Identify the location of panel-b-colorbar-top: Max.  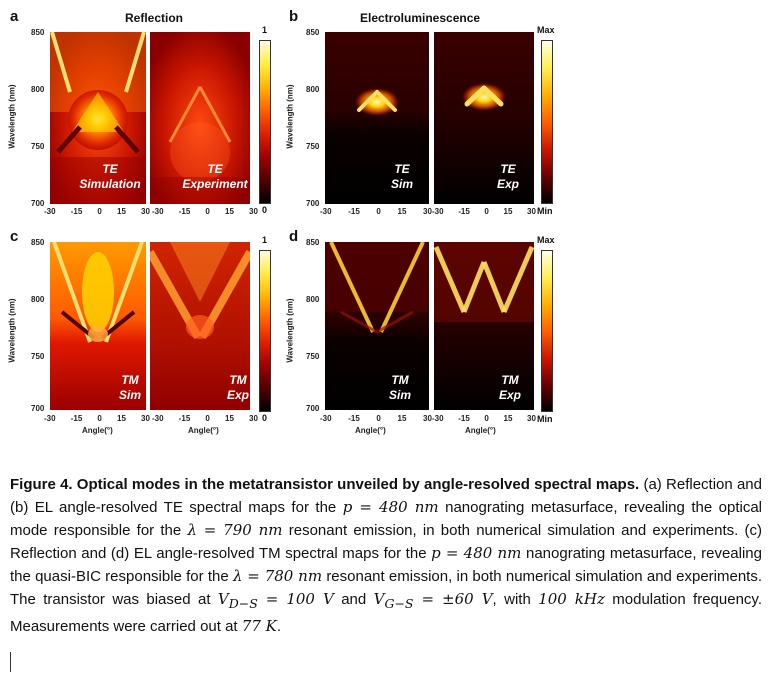
(546, 30).